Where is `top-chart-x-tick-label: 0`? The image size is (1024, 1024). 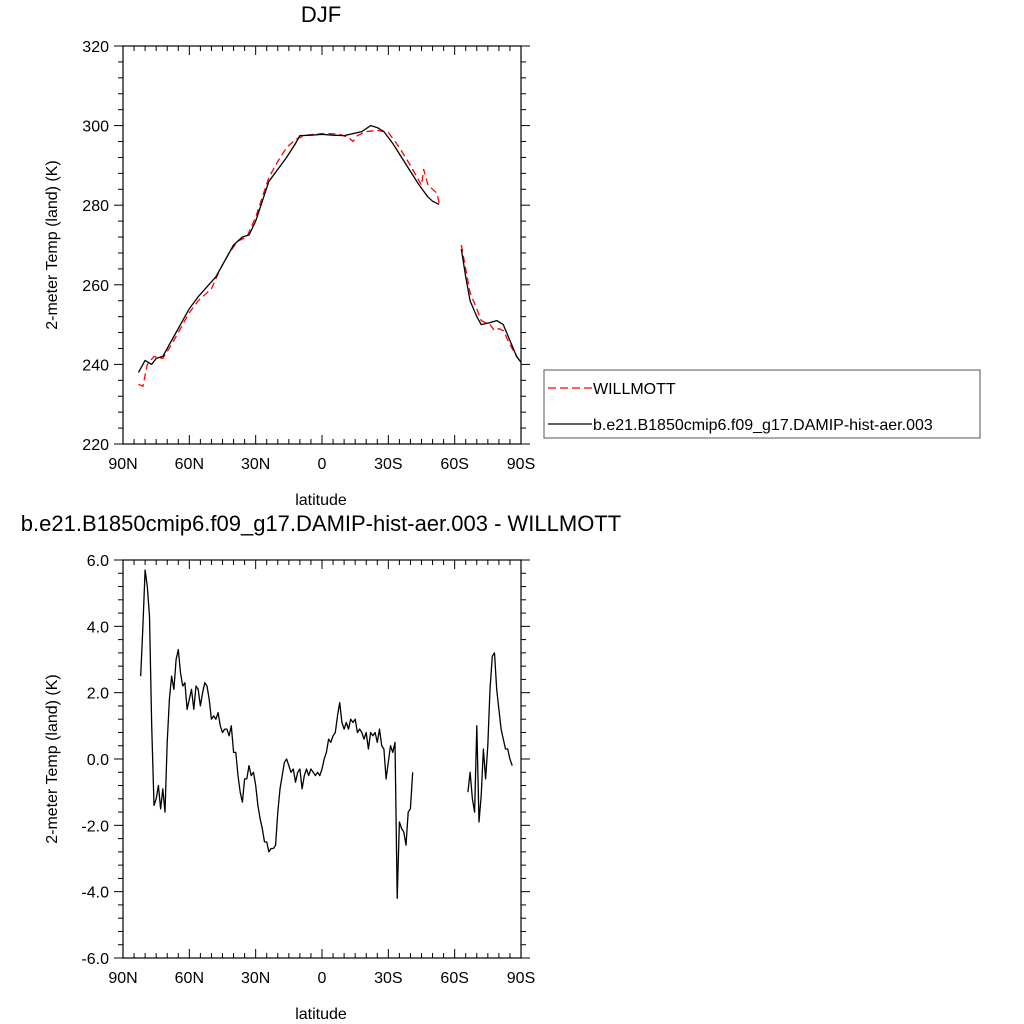
top-chart-x-tick-label: 0 is located at coordinates (322, 464).